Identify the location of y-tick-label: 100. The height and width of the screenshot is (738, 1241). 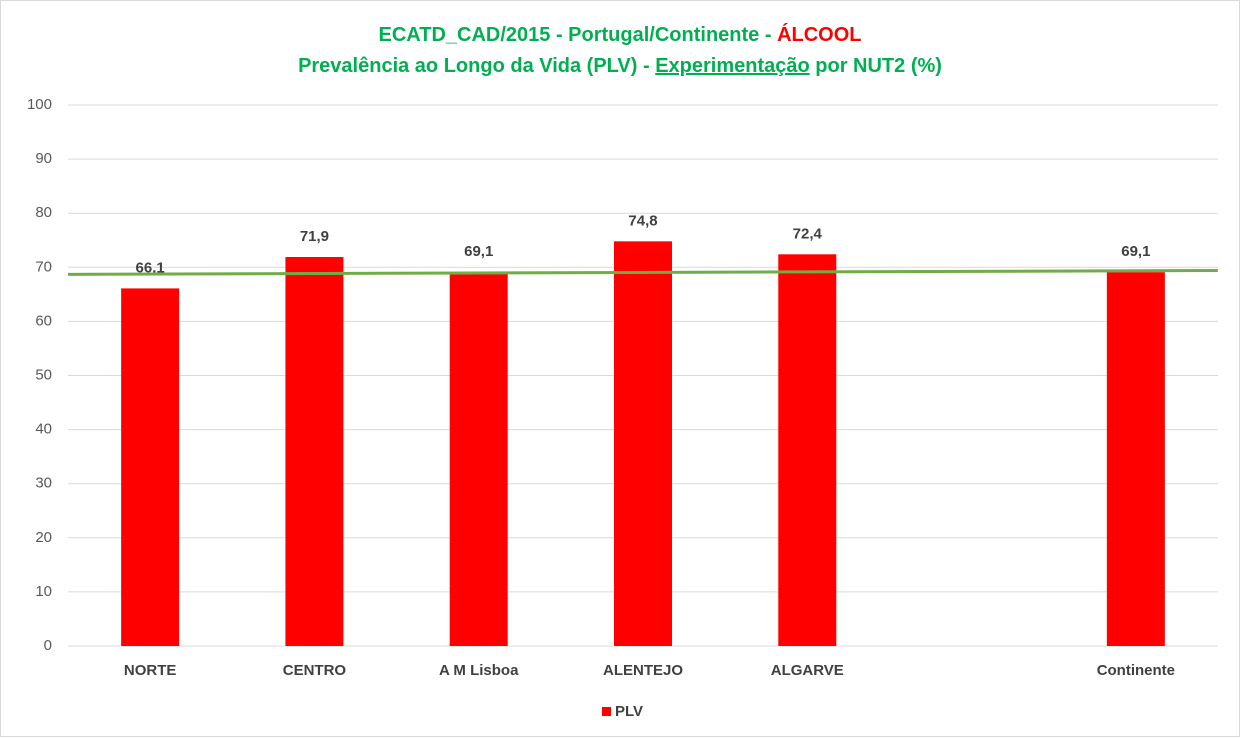
(39, 104).